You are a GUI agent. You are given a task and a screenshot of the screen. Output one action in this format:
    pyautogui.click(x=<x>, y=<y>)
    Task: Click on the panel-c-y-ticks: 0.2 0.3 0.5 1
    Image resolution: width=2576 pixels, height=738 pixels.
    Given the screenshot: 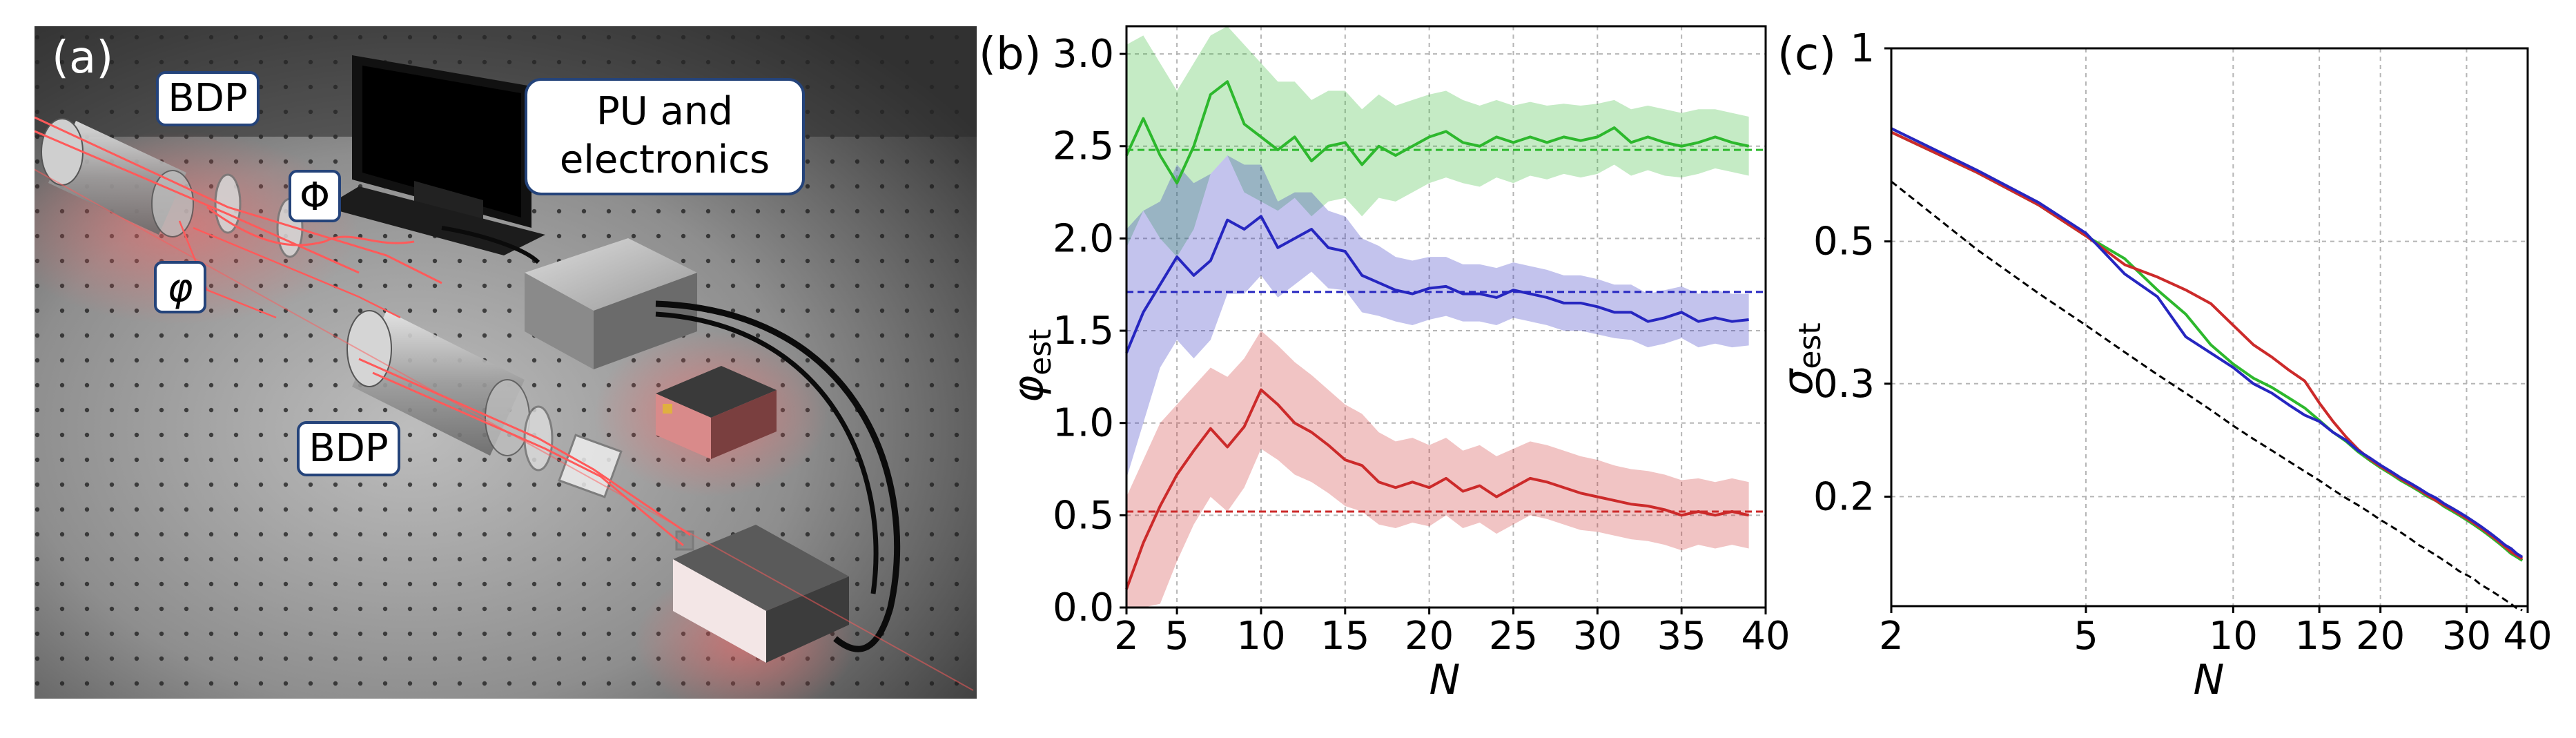 What is the action you would take?
    pyautogui.click(x=1852, y=272)
    